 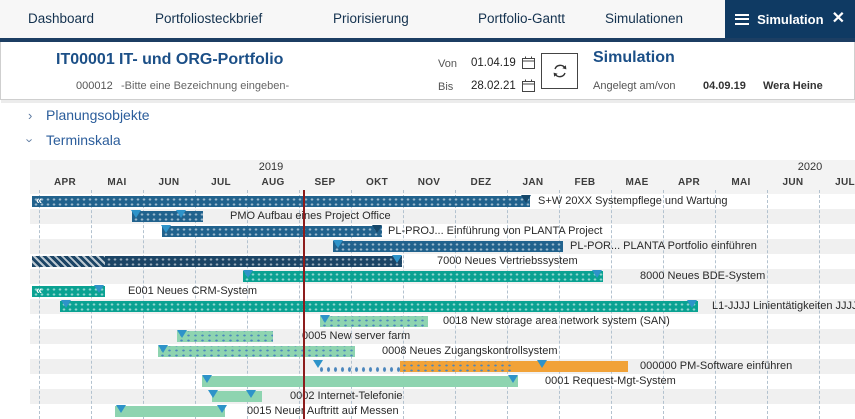 I want to click on gantt-row: PMO Aufbau eines Project Office, so click(x=442, y=216).